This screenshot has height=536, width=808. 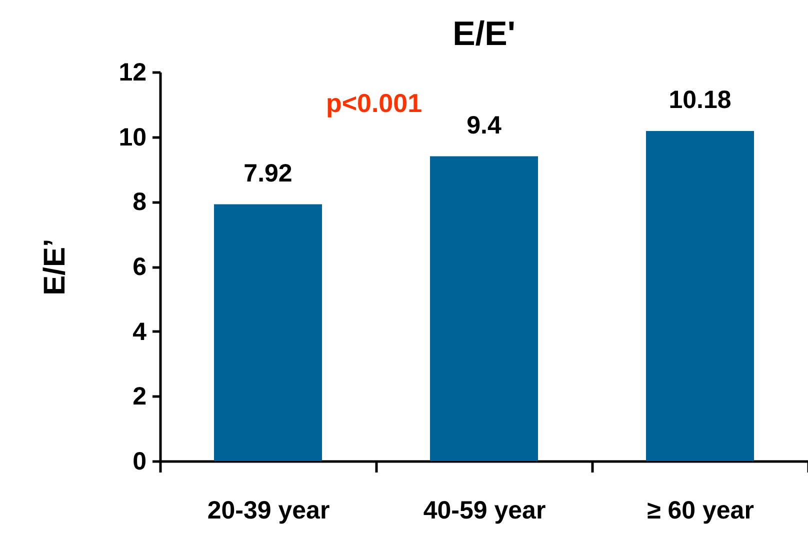 What do you see at coordinates (268, 510) in the screenshot?
I see `x-tick-label: 20-39 year` at bounding box center [268, 510].